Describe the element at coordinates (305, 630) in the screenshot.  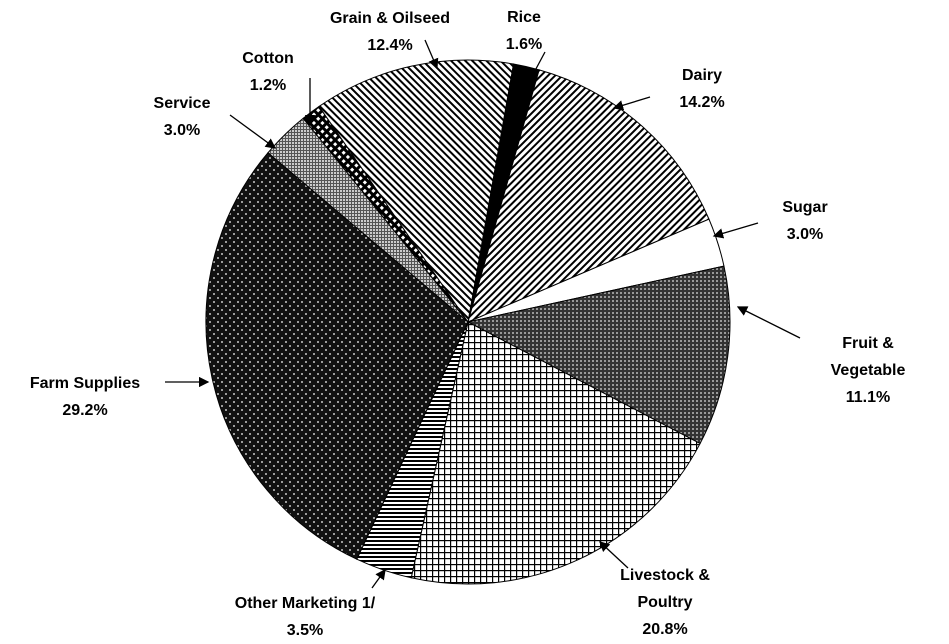
I see `slice-value-label: 3.5%` at that location.